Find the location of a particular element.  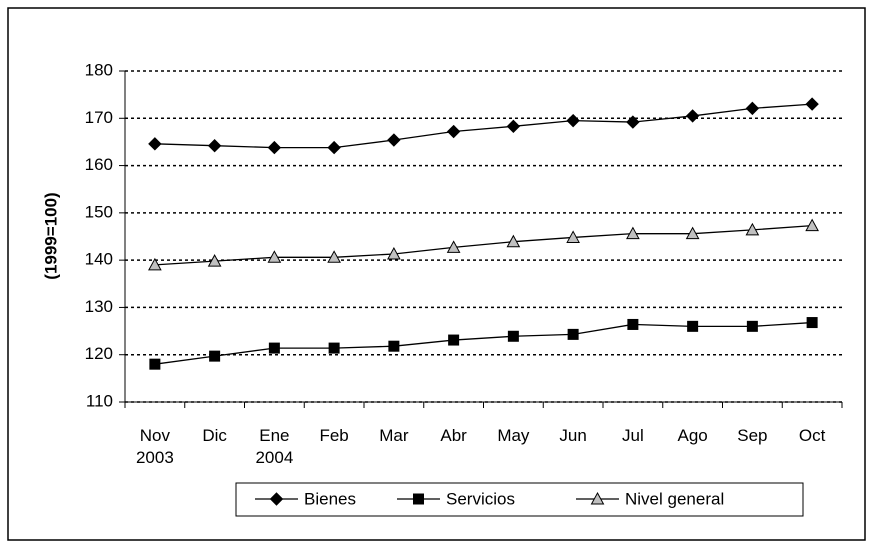

y-tick-label: 120 is located at coordinates (99, 353).